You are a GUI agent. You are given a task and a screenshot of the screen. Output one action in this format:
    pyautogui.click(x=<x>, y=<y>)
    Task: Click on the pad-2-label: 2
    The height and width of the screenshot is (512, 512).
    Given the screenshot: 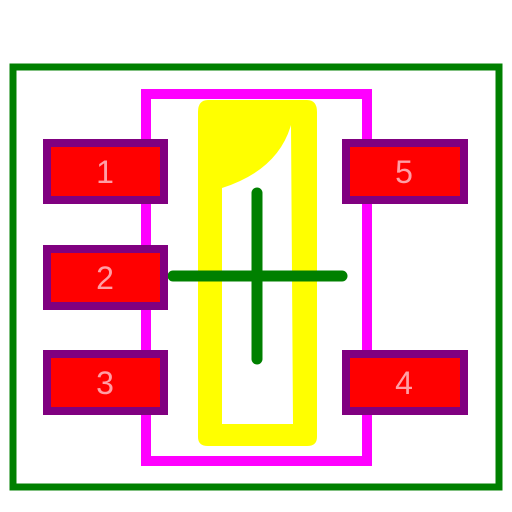 What is the action you would take?
    pyautogui.click(x=105, y=278)
    